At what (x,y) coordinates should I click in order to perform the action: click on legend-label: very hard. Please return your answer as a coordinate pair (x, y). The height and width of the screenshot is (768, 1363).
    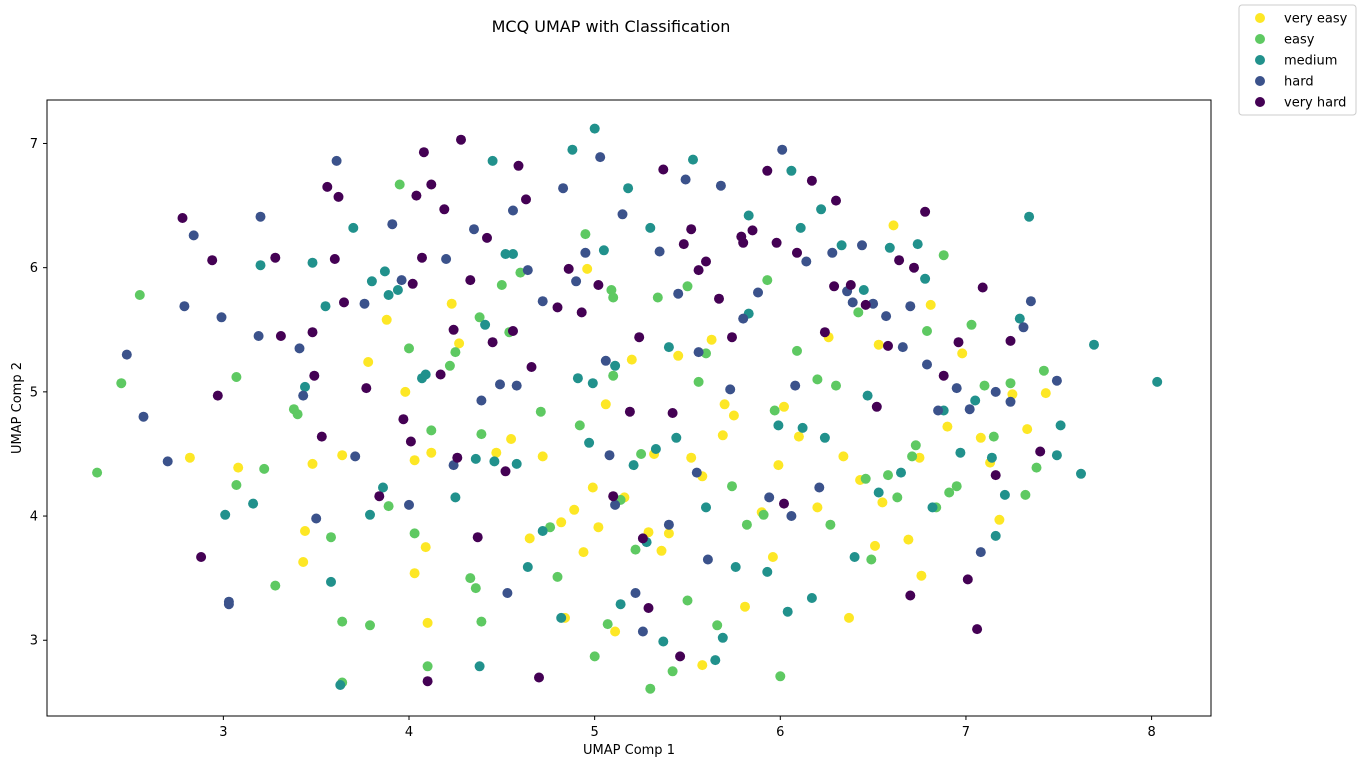
    Looking at the image, I should click on (1315, 103).